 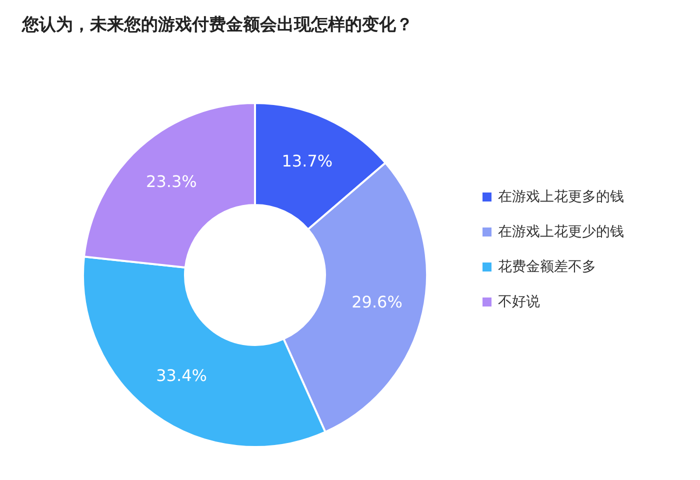 I want to click on legend-label: 在游戏上花更多的钱, so click(x=561, y=197).